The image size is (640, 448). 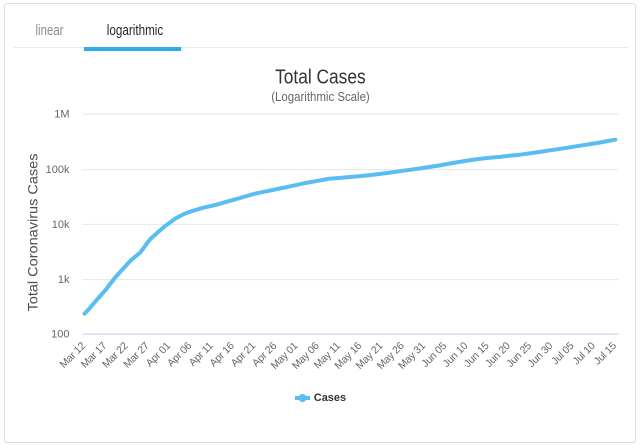 I want to click on svg-text: Total Cases, so click(x=320, y=78).